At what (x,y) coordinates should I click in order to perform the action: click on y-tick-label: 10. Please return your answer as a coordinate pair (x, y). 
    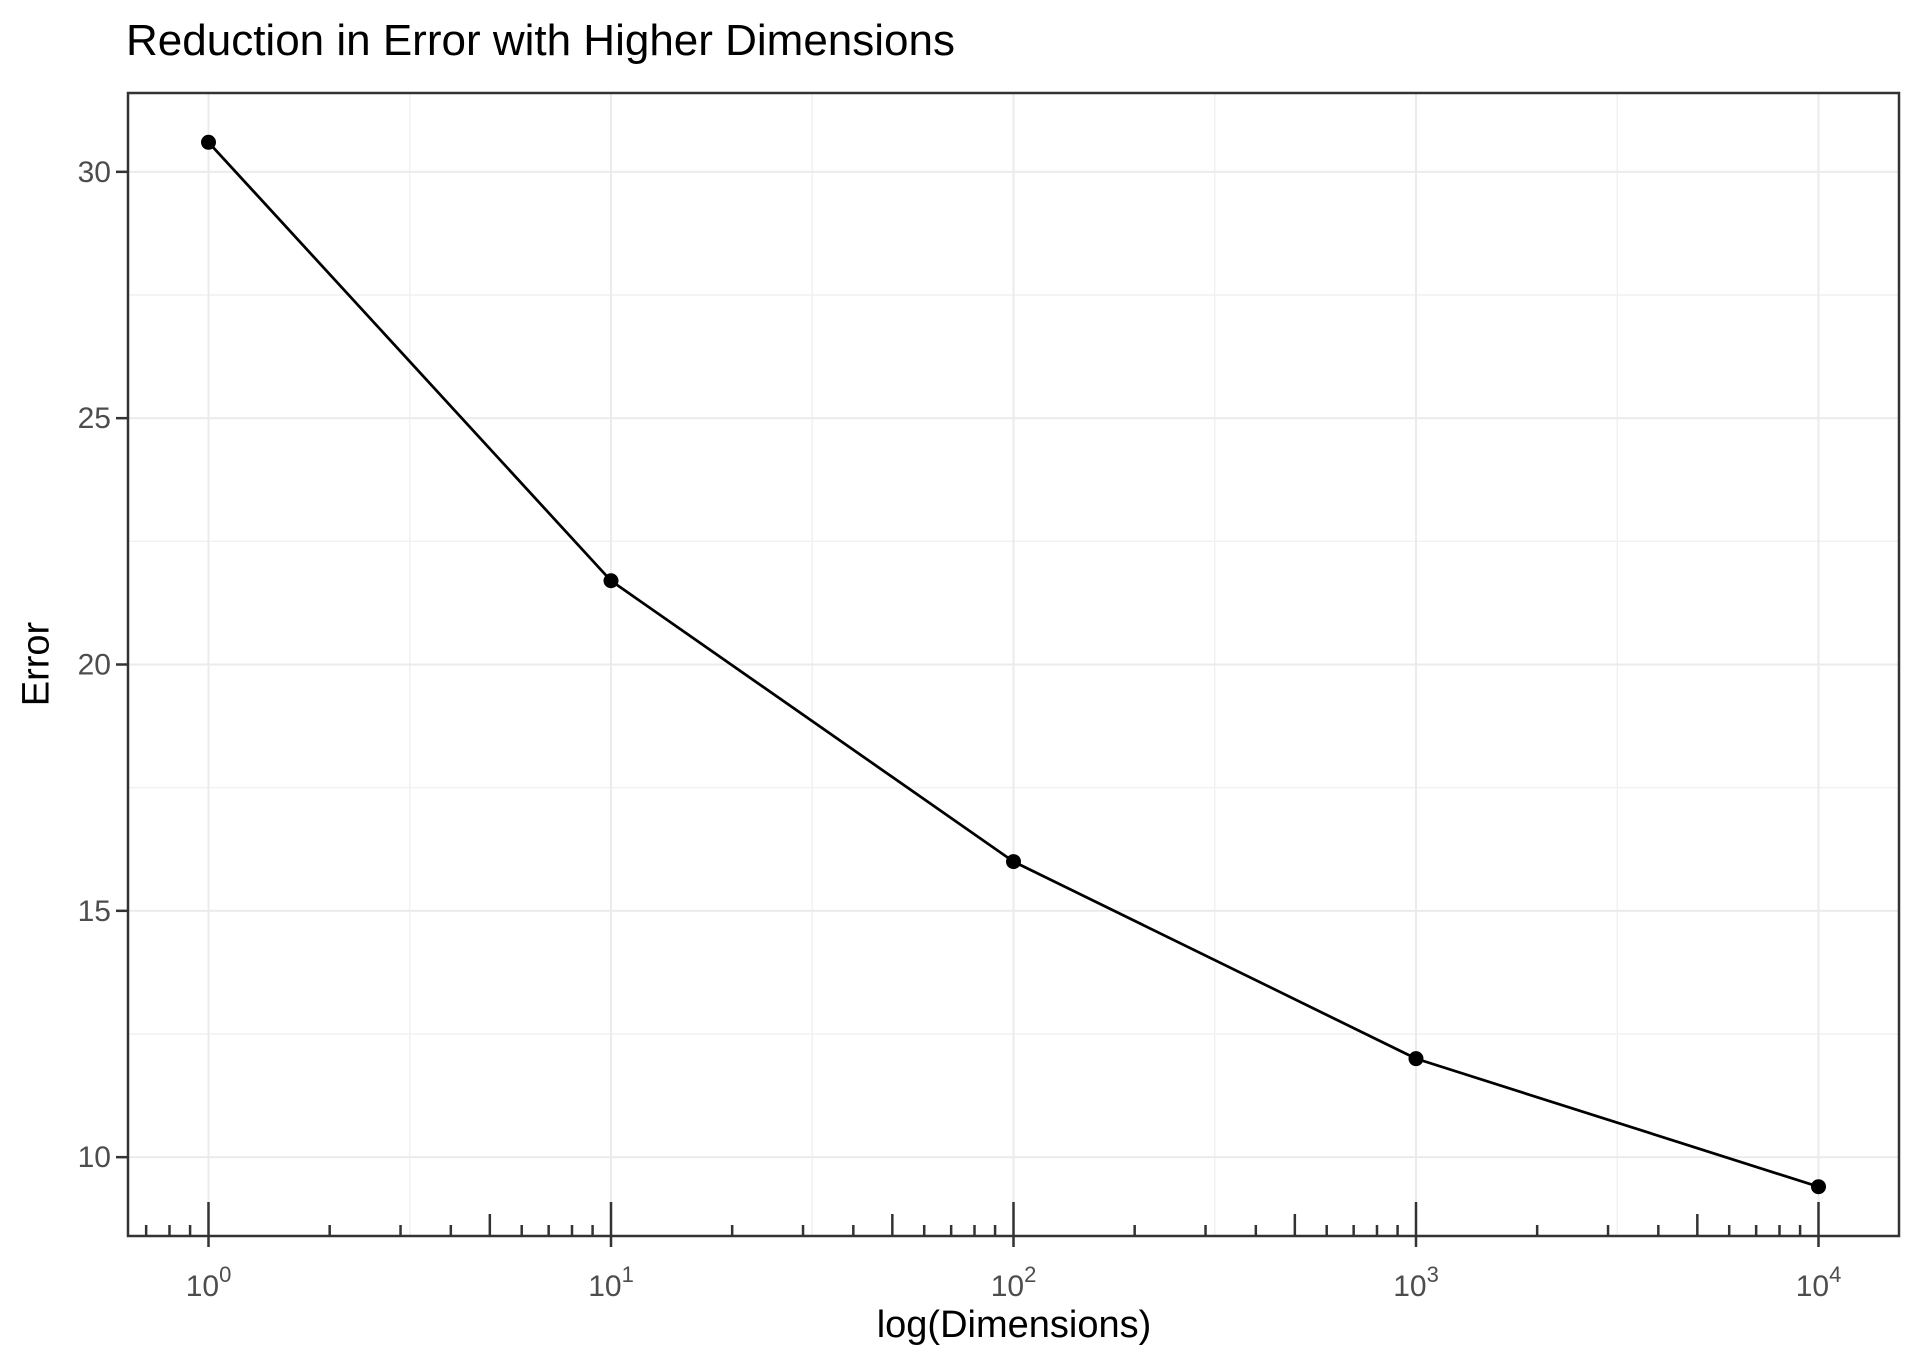
    Looking at the image, I should click on (94, 1157).